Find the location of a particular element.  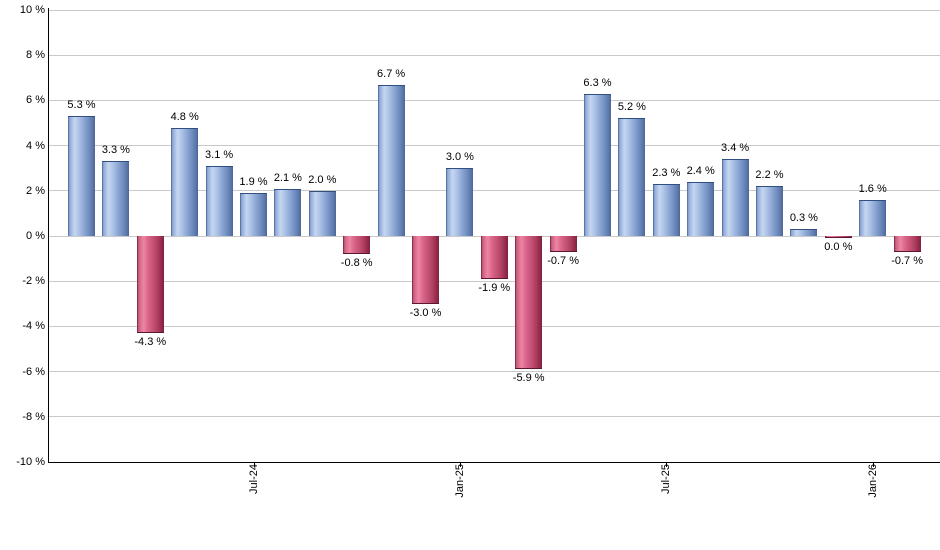

x-axis-line is located at coordinates (494, 462).